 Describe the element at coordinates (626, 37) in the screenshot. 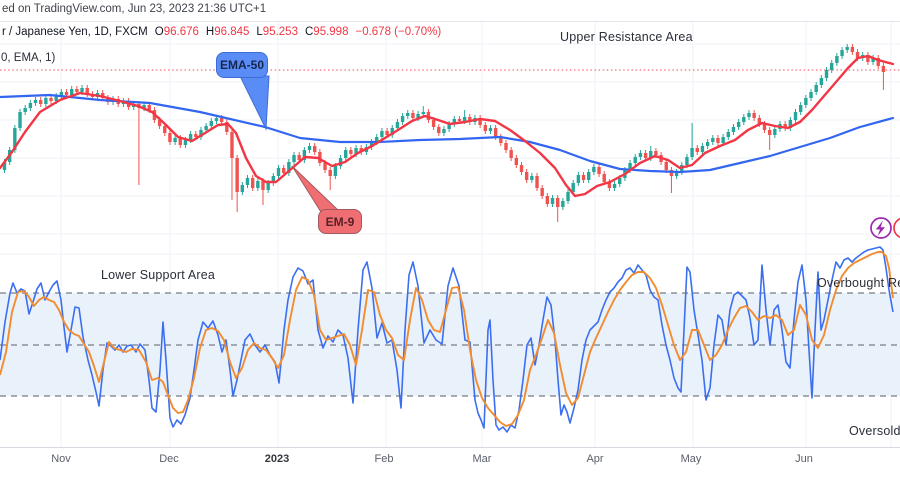

I see `upper-resistance-label: Upper Resistance Area` at that location.